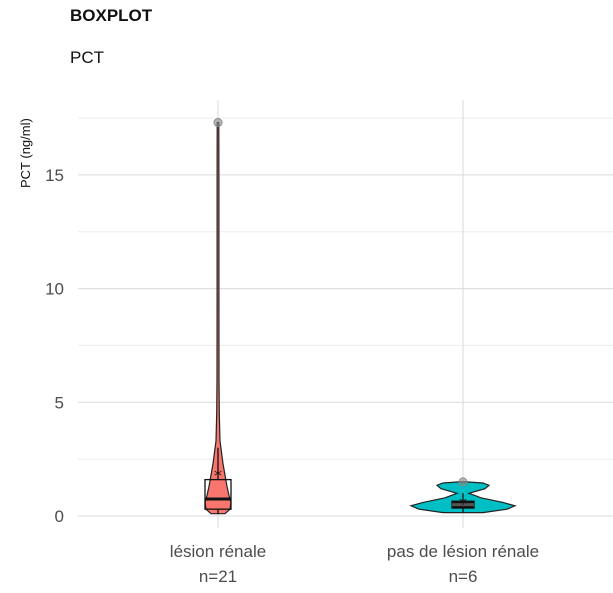  I want to click on x-tick-label: lésion rénale, so click(218, 551).